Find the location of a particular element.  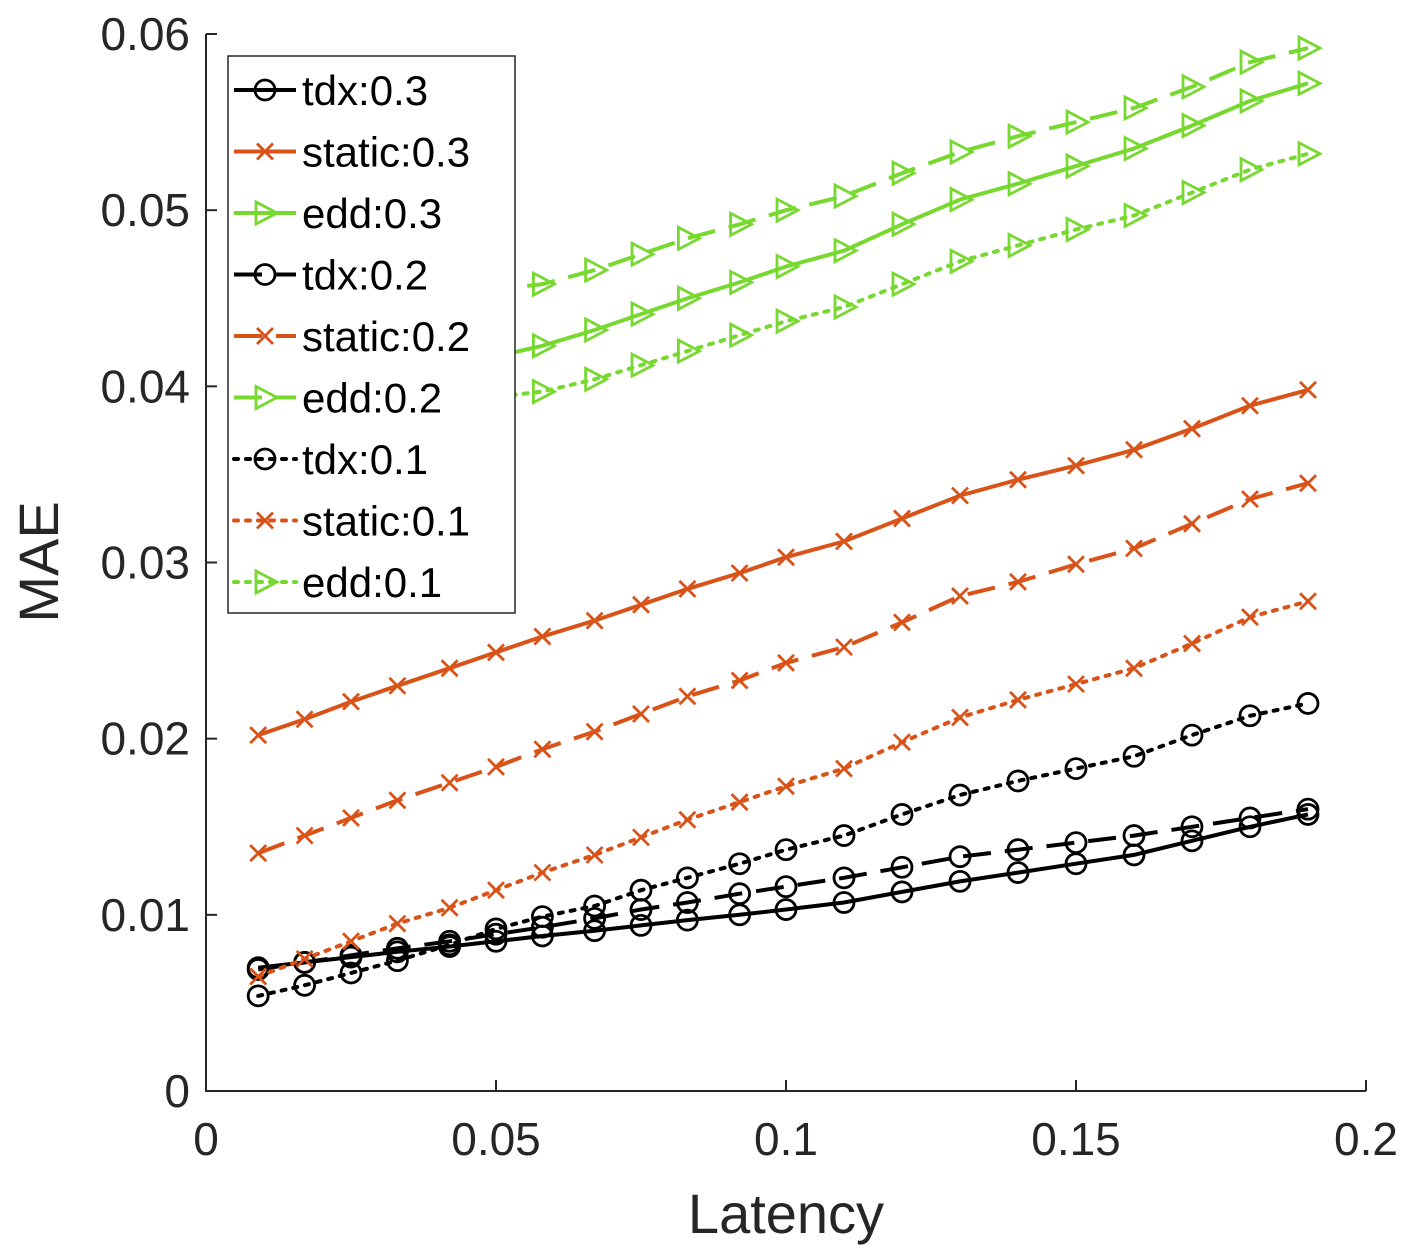

legend-entry: static:0.3 is located at coordinates (352, 152).